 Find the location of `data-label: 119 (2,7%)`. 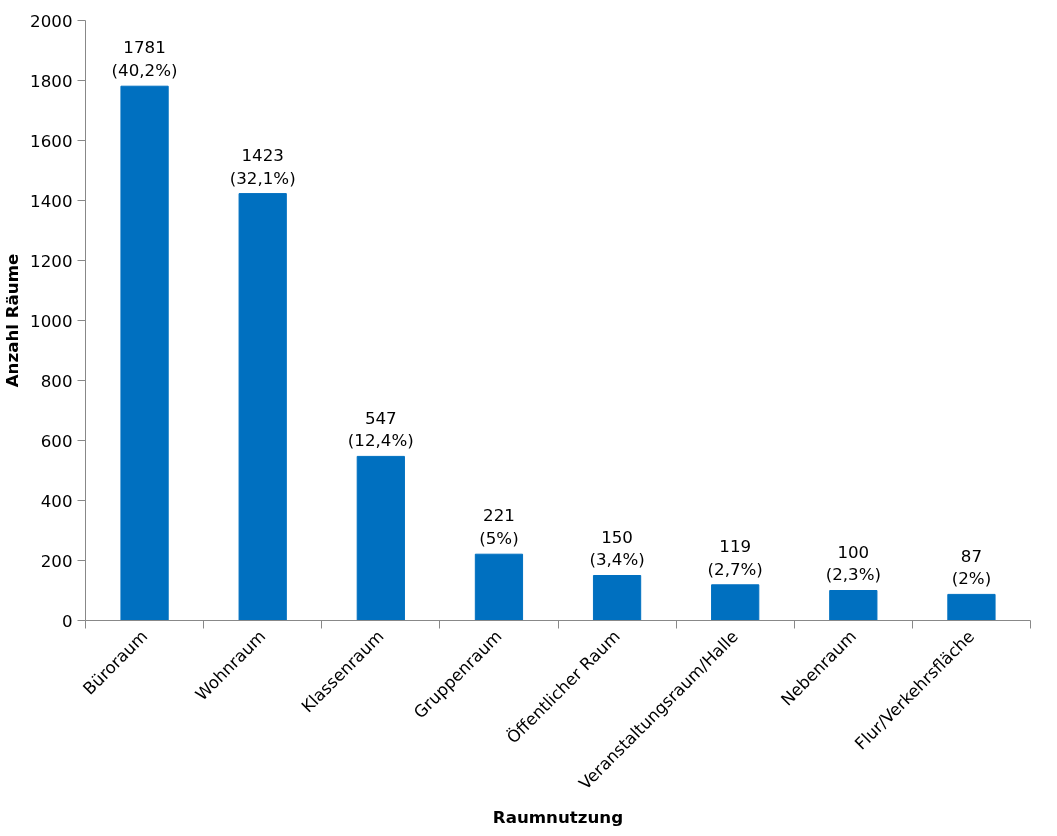

data-label: 119 (2,7%) is located at coordinates (735, 558).